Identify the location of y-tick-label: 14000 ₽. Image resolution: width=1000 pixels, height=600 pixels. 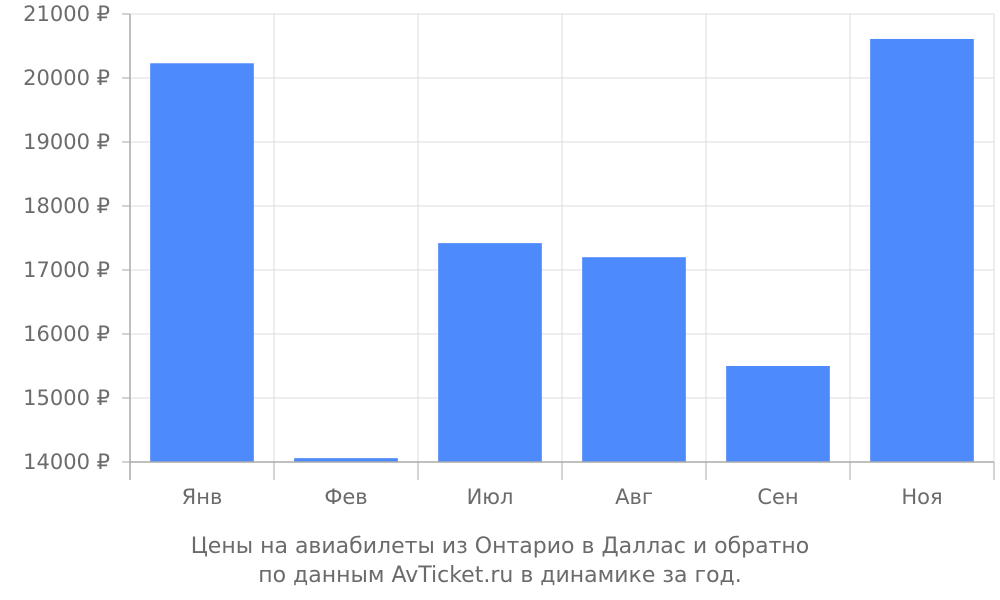
(66, 462).